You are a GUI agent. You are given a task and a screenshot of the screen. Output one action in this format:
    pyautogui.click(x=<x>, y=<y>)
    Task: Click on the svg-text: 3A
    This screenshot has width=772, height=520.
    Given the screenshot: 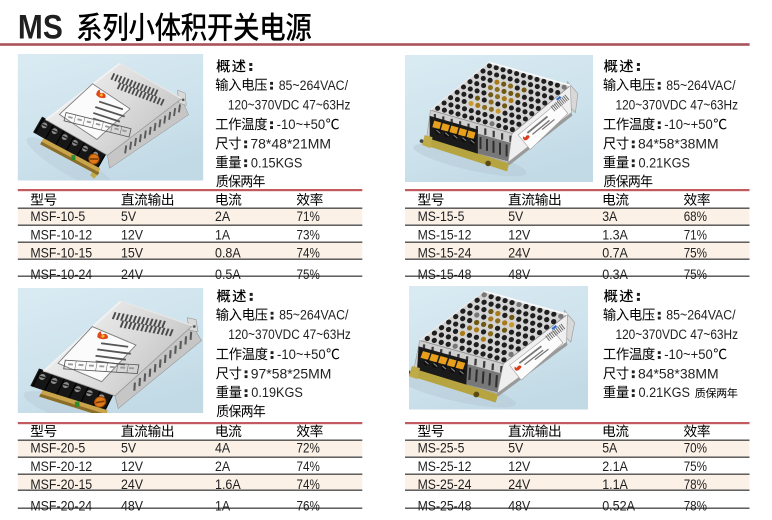 What is the action you would take?
    pyautogui.click(x=609, y=216)
    